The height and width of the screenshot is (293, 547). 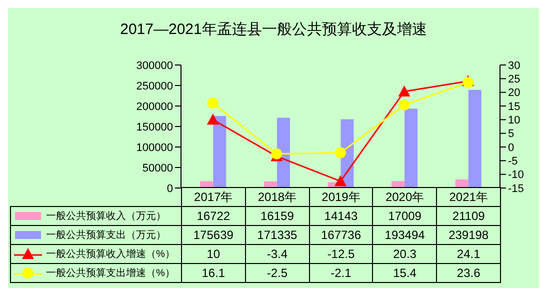 What do you see at coordinates (341, 235) in the screenshot?
I see `data-label: 167736` at bounding box center [341, 235].